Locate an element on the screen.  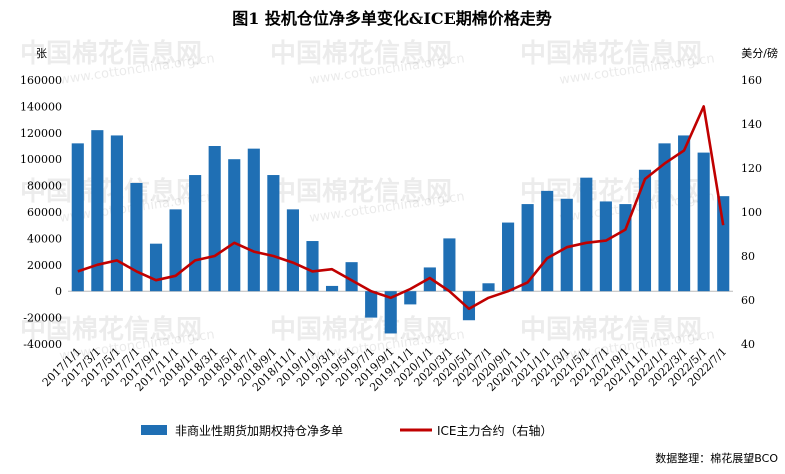
legend: 非商业性期货加期权持仓净多单 ICE主力合约（右轴） is located at coordinates (347, 430).